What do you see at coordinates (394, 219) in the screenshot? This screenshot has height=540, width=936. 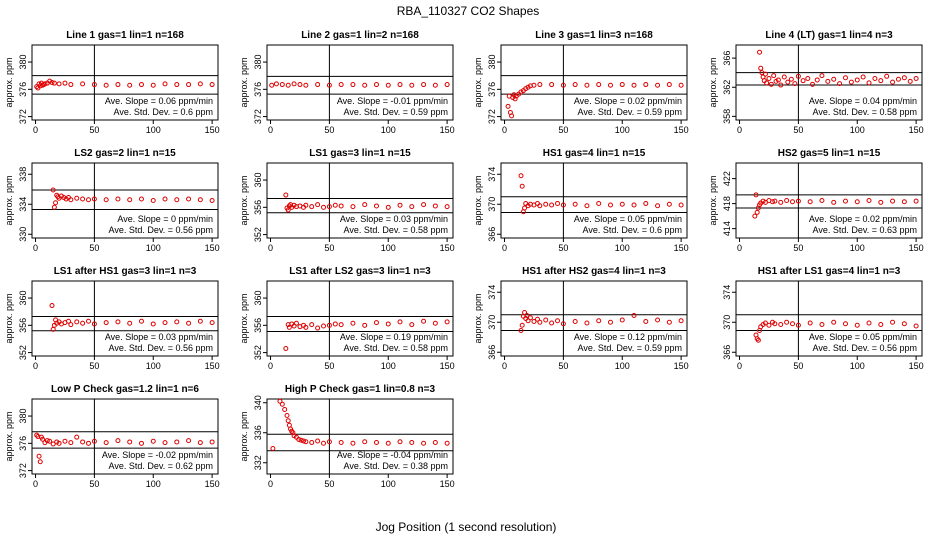 I see `stat-annotation: Ave. Slope = 0.03 ppm/min` at bounding box center [394, 219].